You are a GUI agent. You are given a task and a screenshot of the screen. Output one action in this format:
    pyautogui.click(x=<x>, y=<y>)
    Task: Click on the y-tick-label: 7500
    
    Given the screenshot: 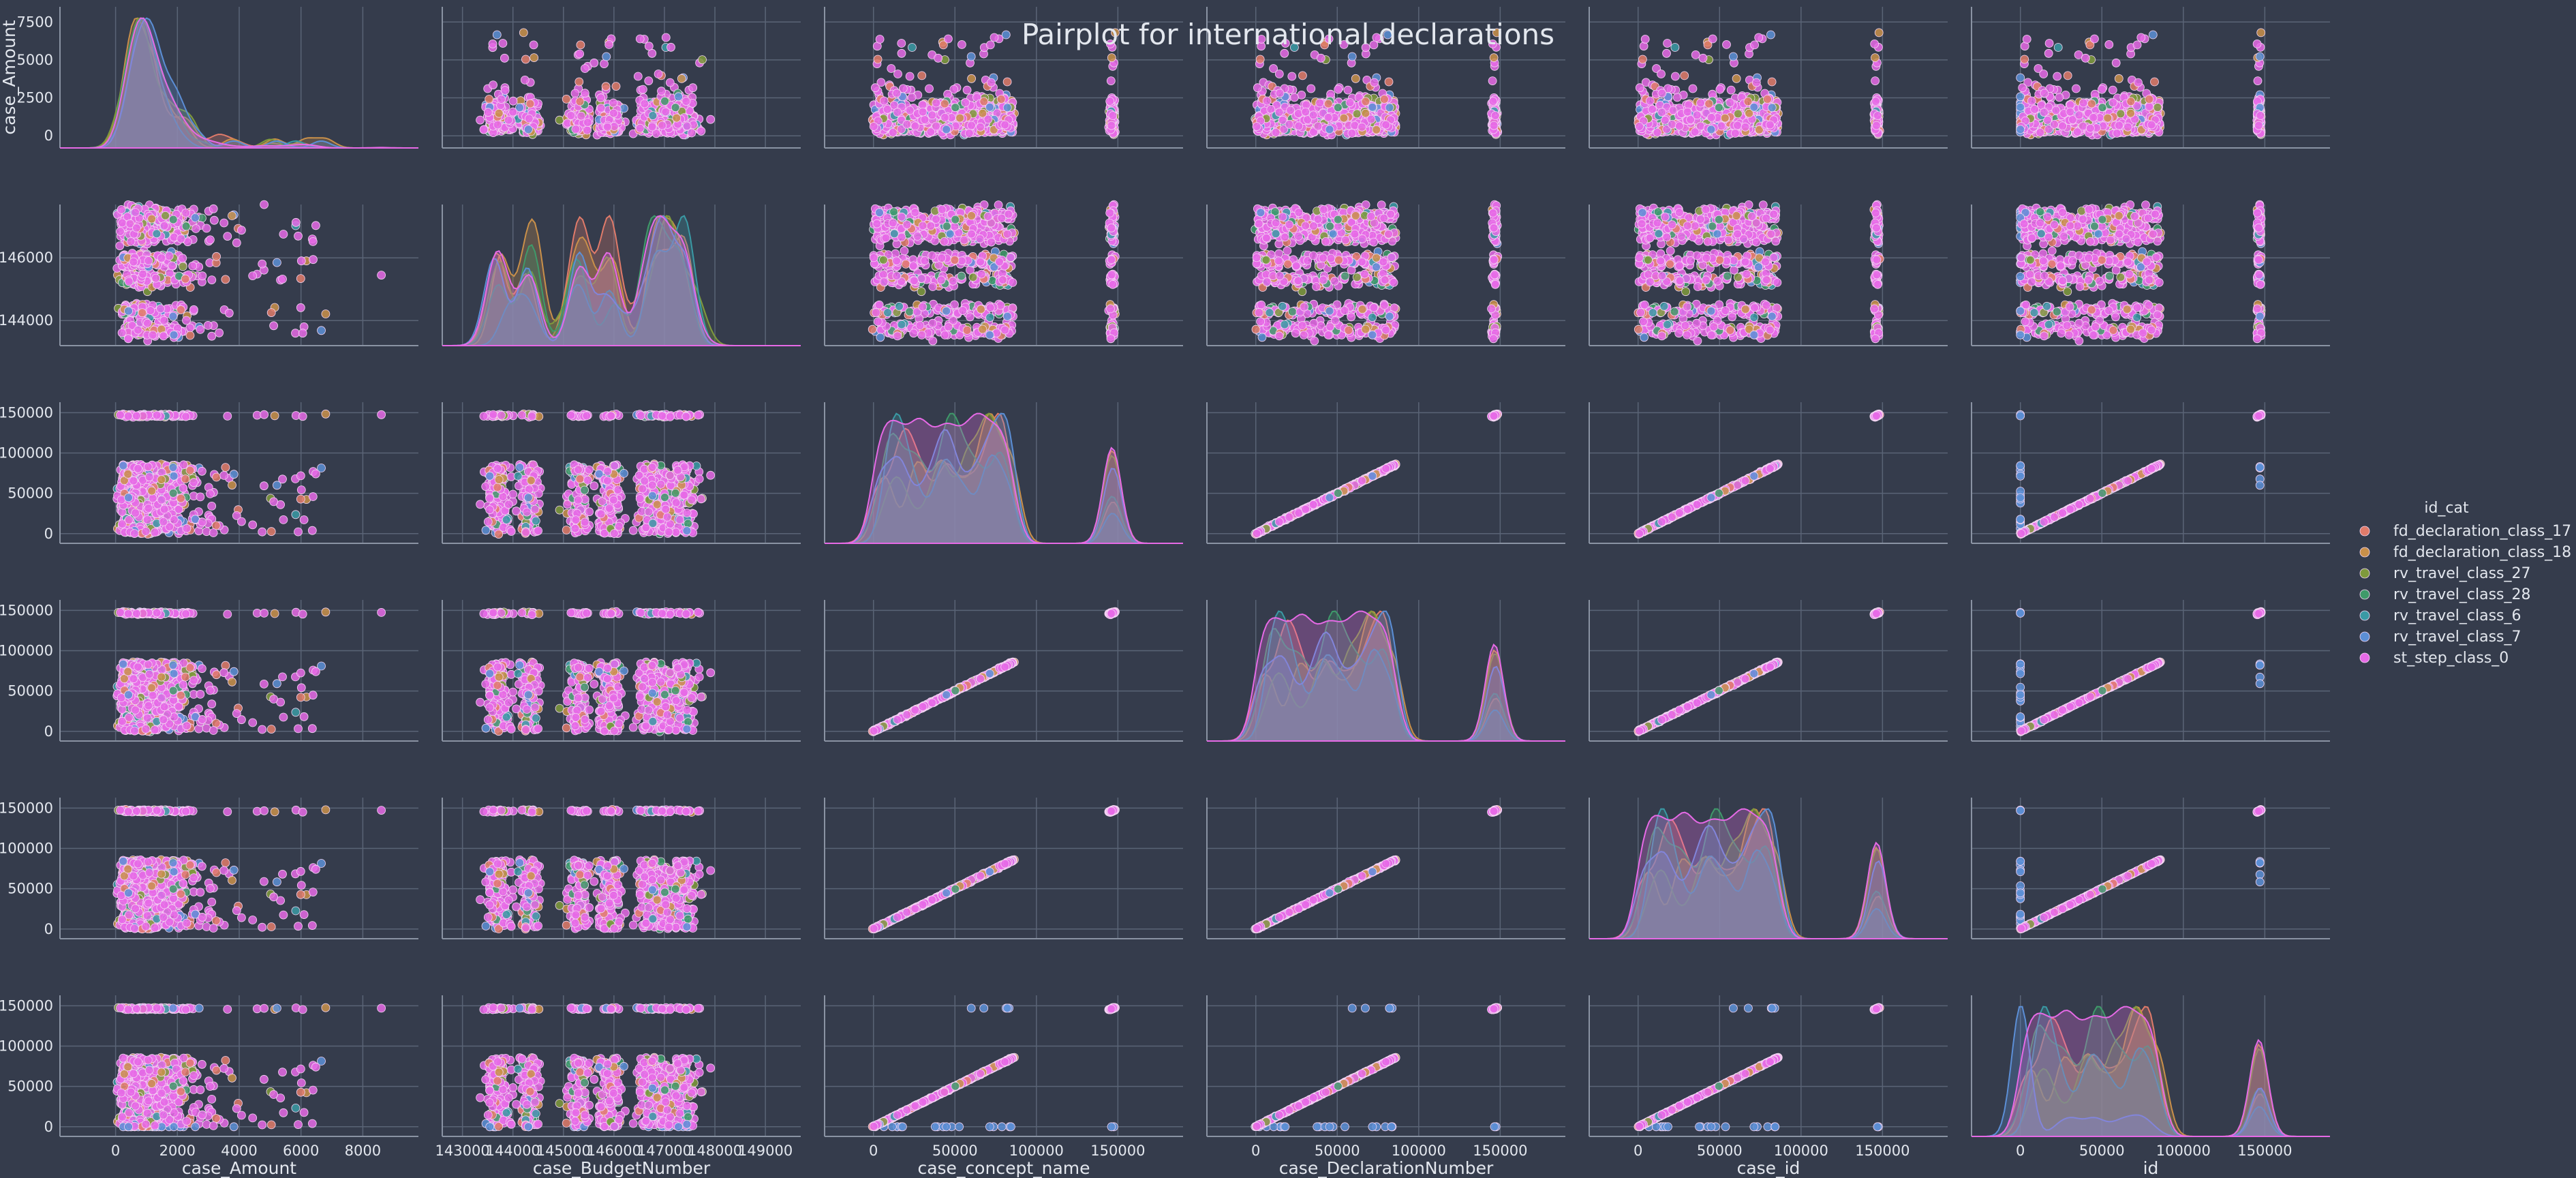 What is the action you would take?
    pyautogui.click(x=35, y=22)
    